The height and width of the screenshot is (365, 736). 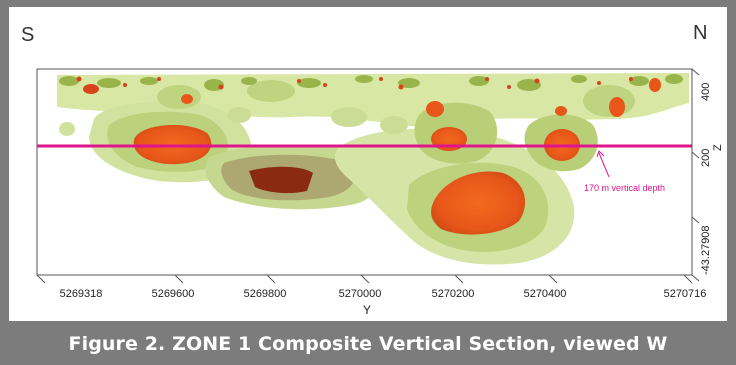 What do you see at coordinates (685, 294) in the screenshot?
I see `y-tick-7: 5270716` at bounding box center [685, 294].